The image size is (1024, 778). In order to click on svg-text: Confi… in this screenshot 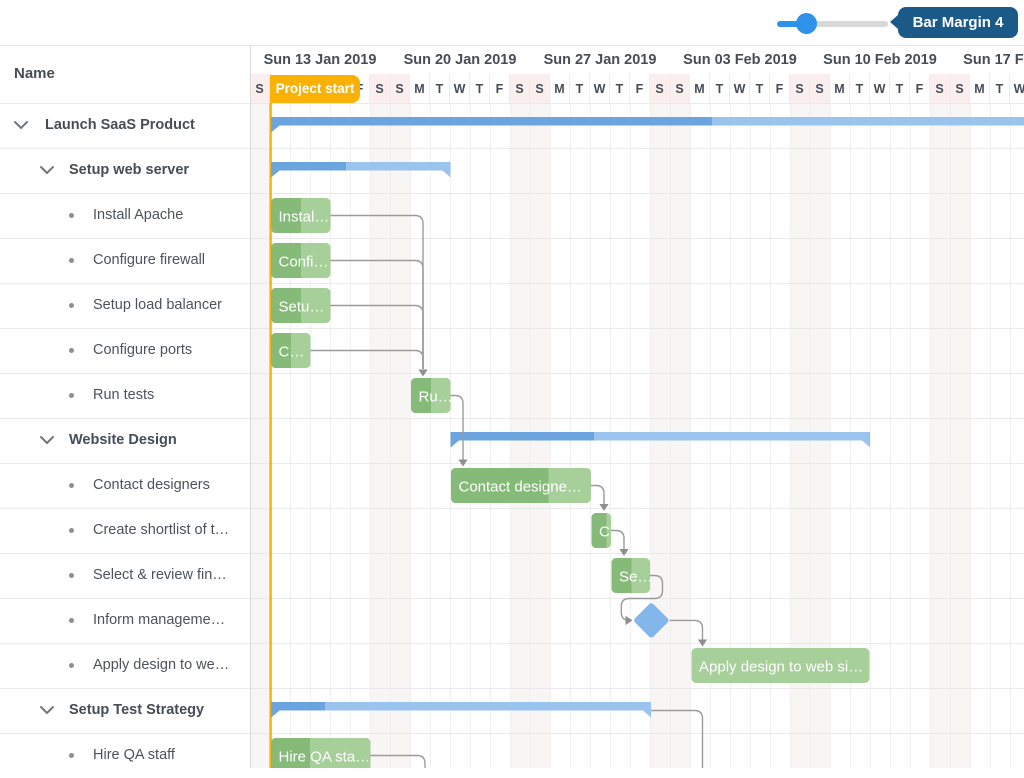, I will do `click(304, 262)`.